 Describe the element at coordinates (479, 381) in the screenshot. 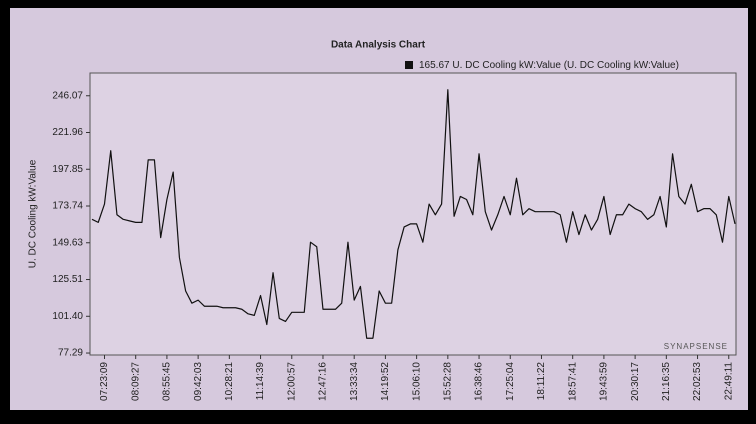

I see `x-tick-label: 16:38:46` at that location.